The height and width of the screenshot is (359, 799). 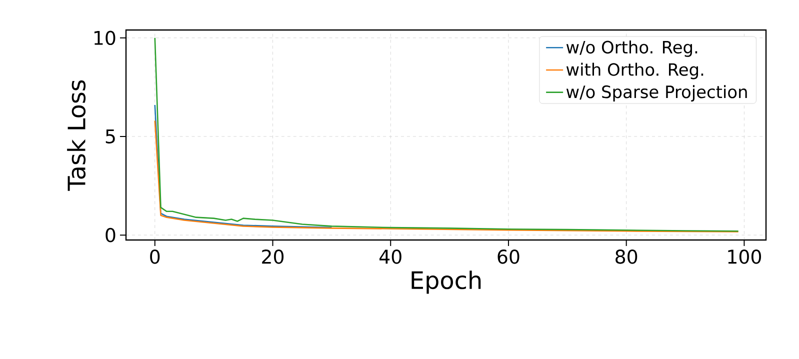 What do you see at coordinates (111, 235) in the screenshot?
I see `y-tick-label: 0` at bounding box center [111, 235].